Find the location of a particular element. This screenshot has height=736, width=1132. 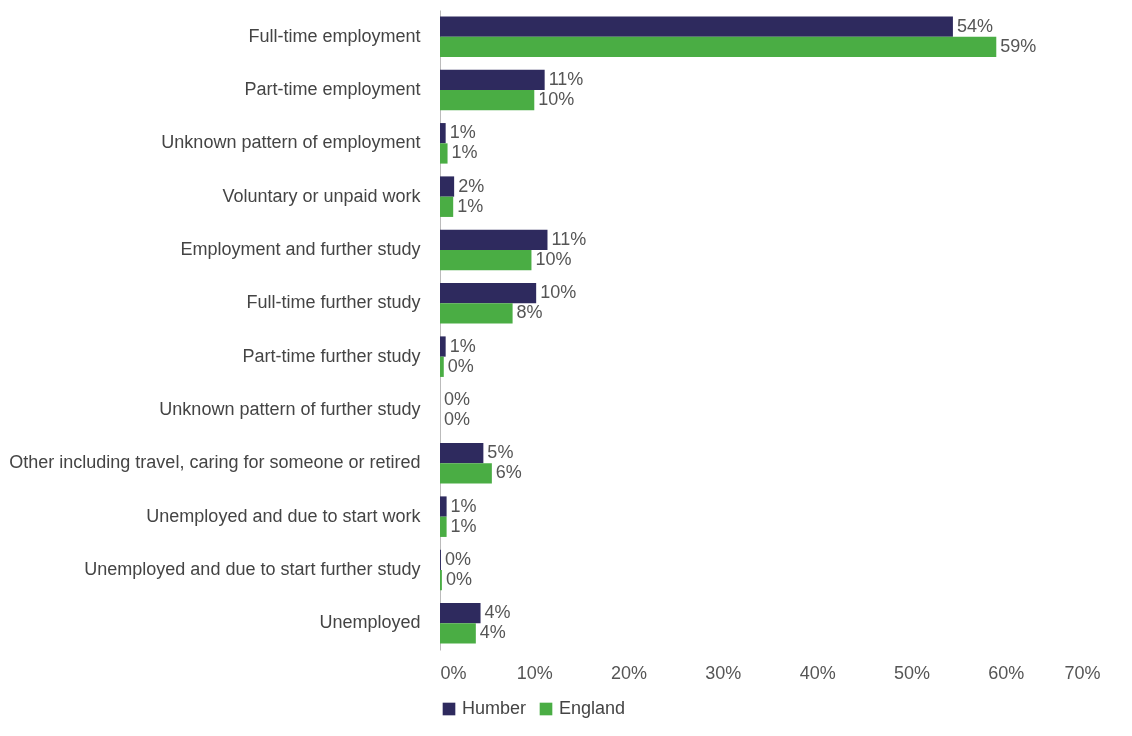

x-tick-label: 0% is located at coordinates (453, 672).